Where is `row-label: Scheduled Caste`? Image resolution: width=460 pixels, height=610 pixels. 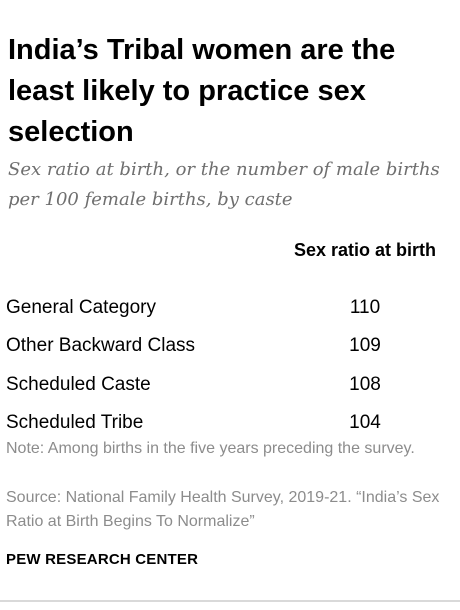 row-label: Scheduled Caste is located at coordinates (78, 384).